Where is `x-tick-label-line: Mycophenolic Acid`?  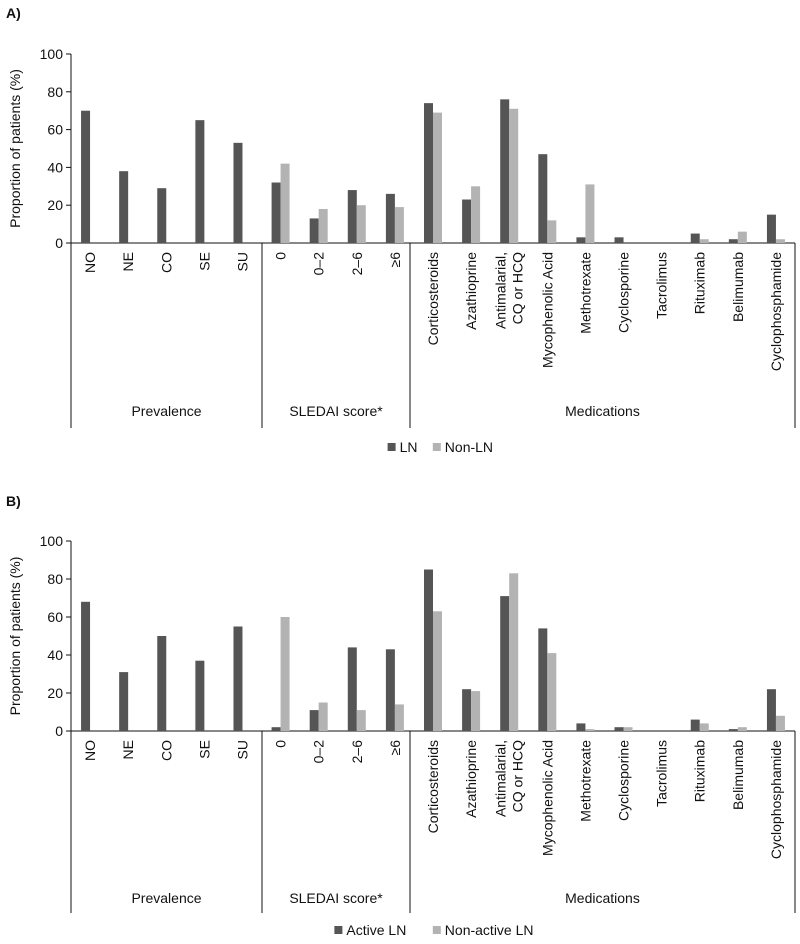
x-tick-label-line: Mycophenolic Acid is located at coordinates (547, 798).